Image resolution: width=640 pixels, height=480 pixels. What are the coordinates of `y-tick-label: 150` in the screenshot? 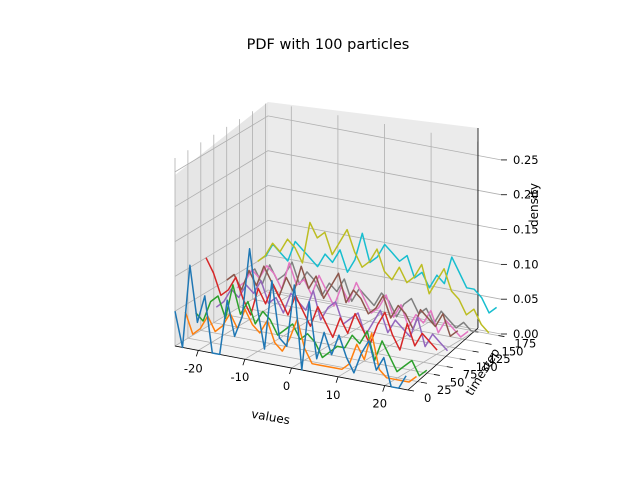 It's located at (513, 351).